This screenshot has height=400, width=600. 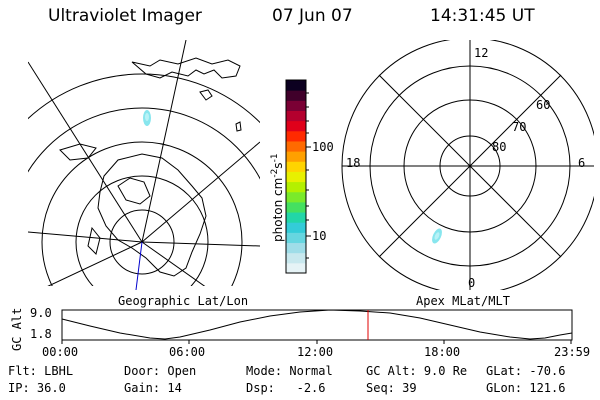 I want to click on altitude-ylabel: GC Alt, so click(x=17, y=329).